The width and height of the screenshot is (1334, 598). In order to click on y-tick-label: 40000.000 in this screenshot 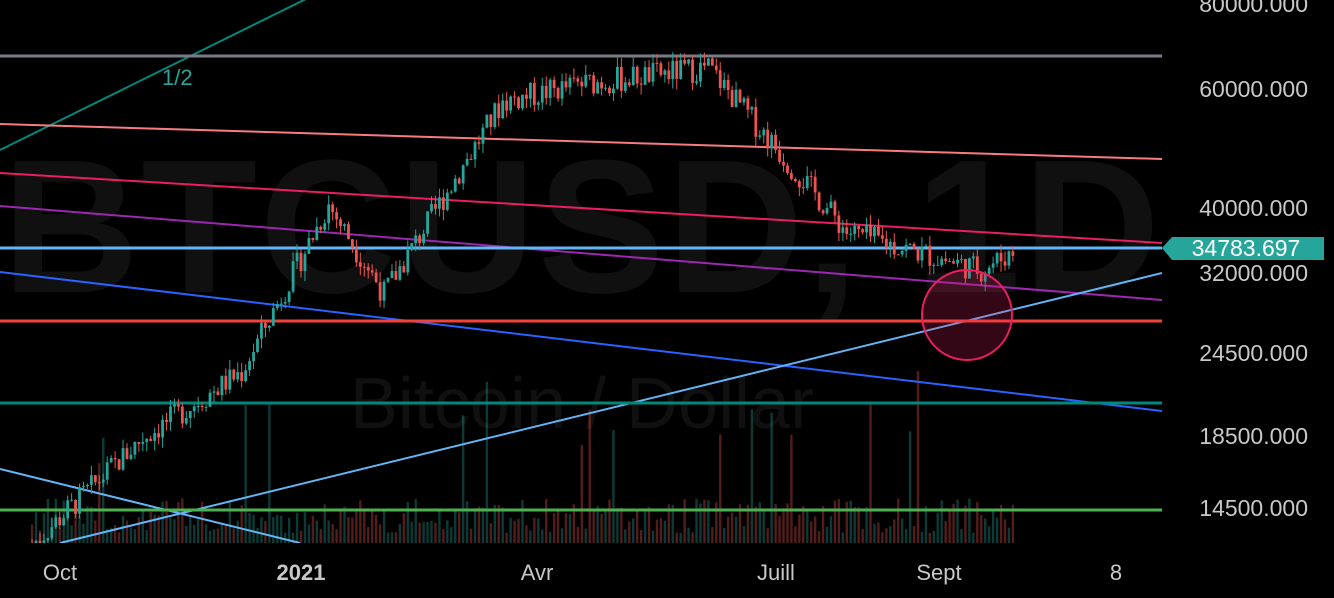, I will do `click(1253, 208)`.